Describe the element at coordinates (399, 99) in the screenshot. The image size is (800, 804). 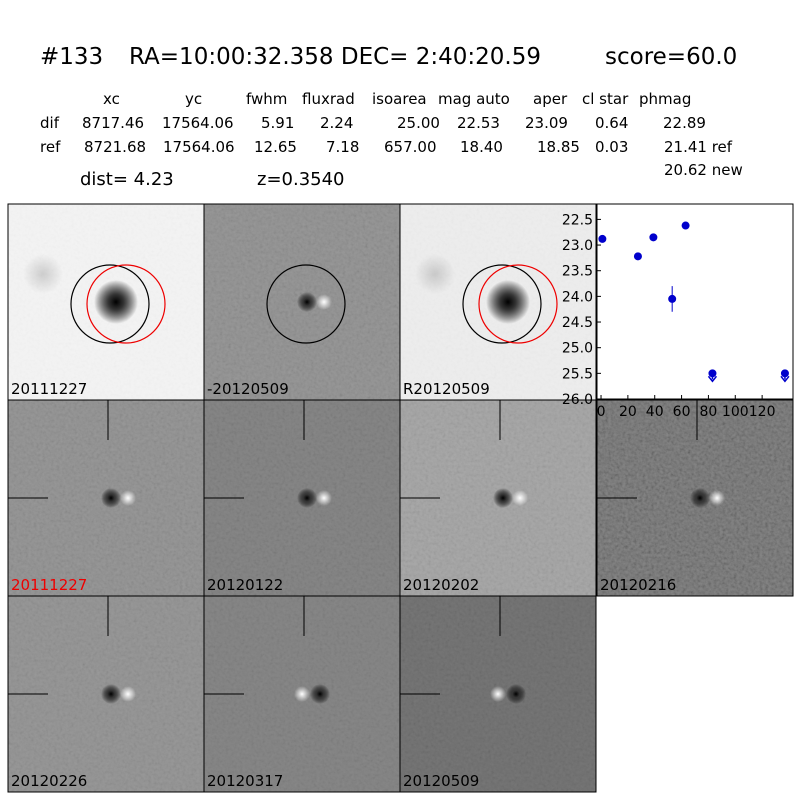
I see `column-header: isoarea` at that location.